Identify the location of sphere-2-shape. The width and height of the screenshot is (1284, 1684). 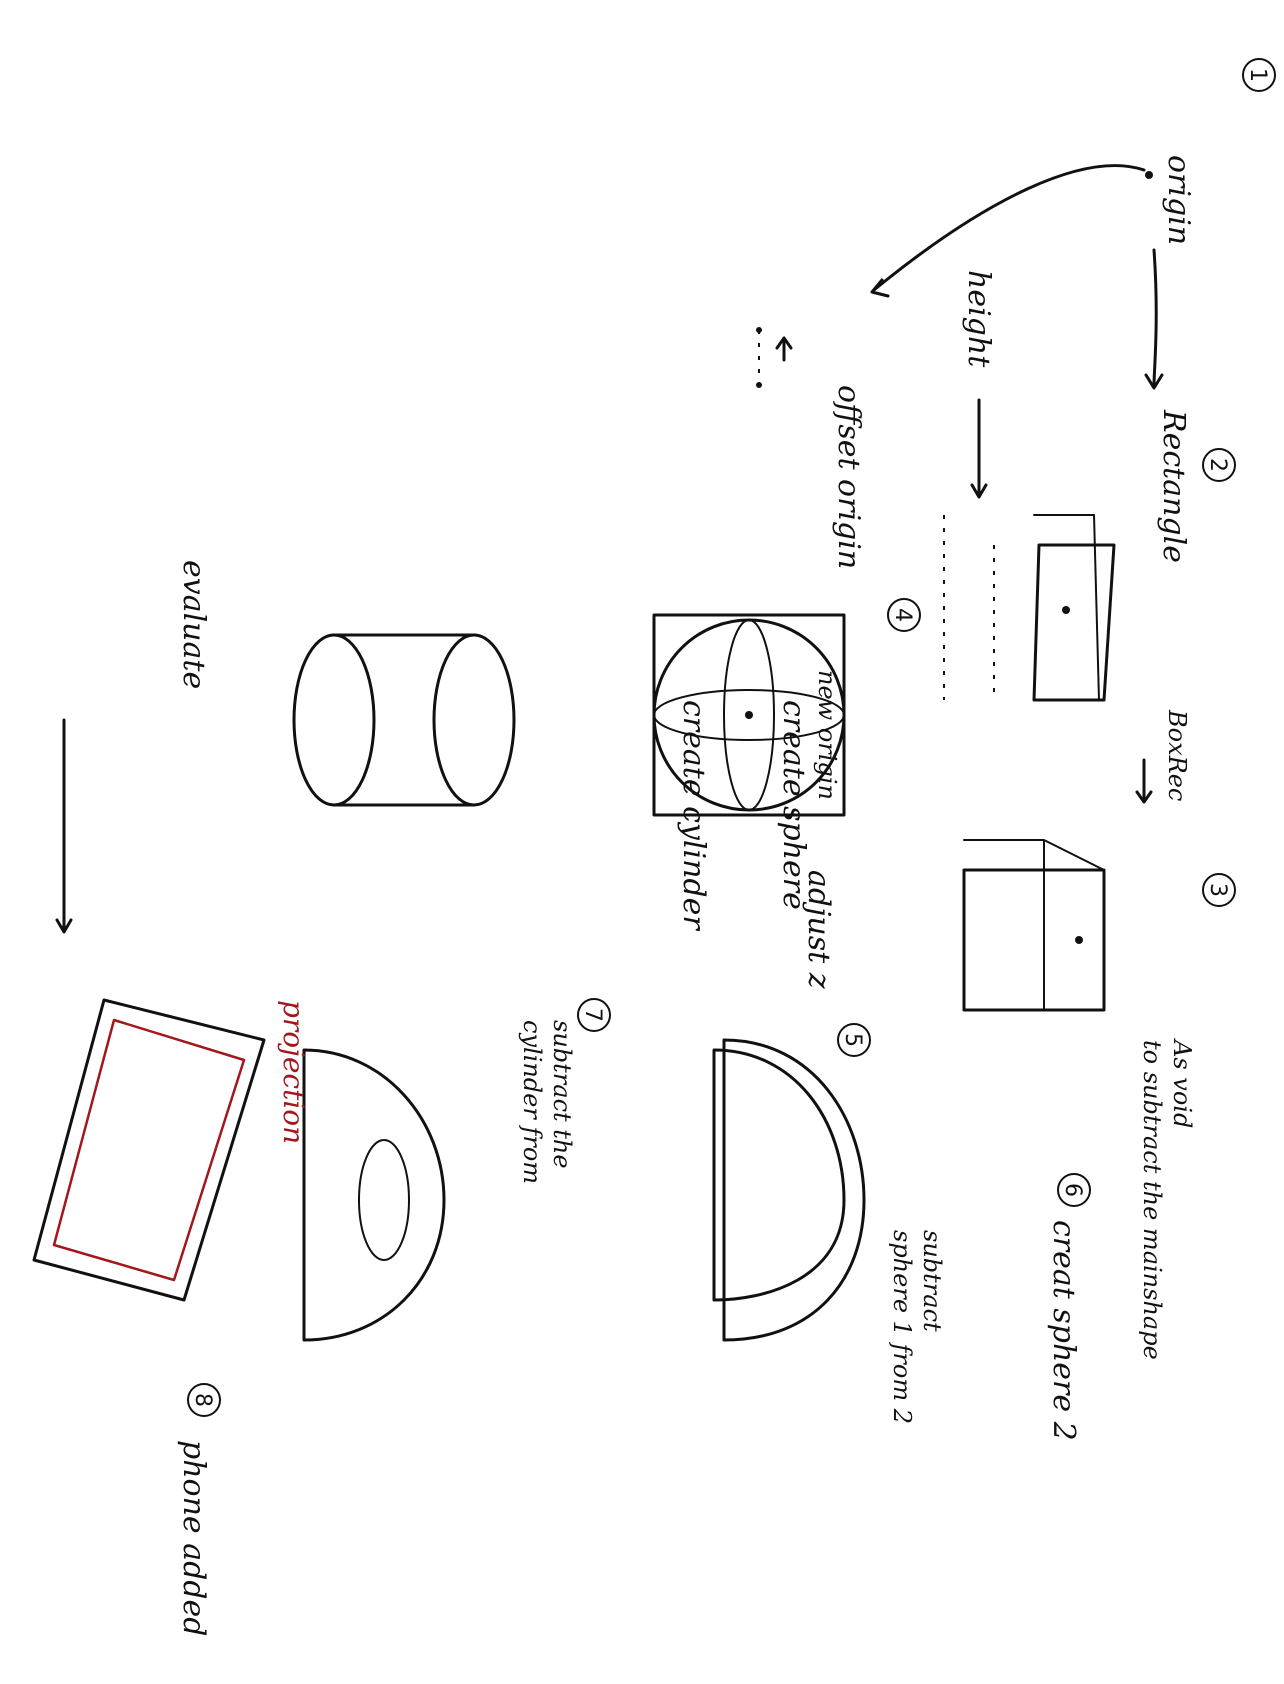
(794, 1190).